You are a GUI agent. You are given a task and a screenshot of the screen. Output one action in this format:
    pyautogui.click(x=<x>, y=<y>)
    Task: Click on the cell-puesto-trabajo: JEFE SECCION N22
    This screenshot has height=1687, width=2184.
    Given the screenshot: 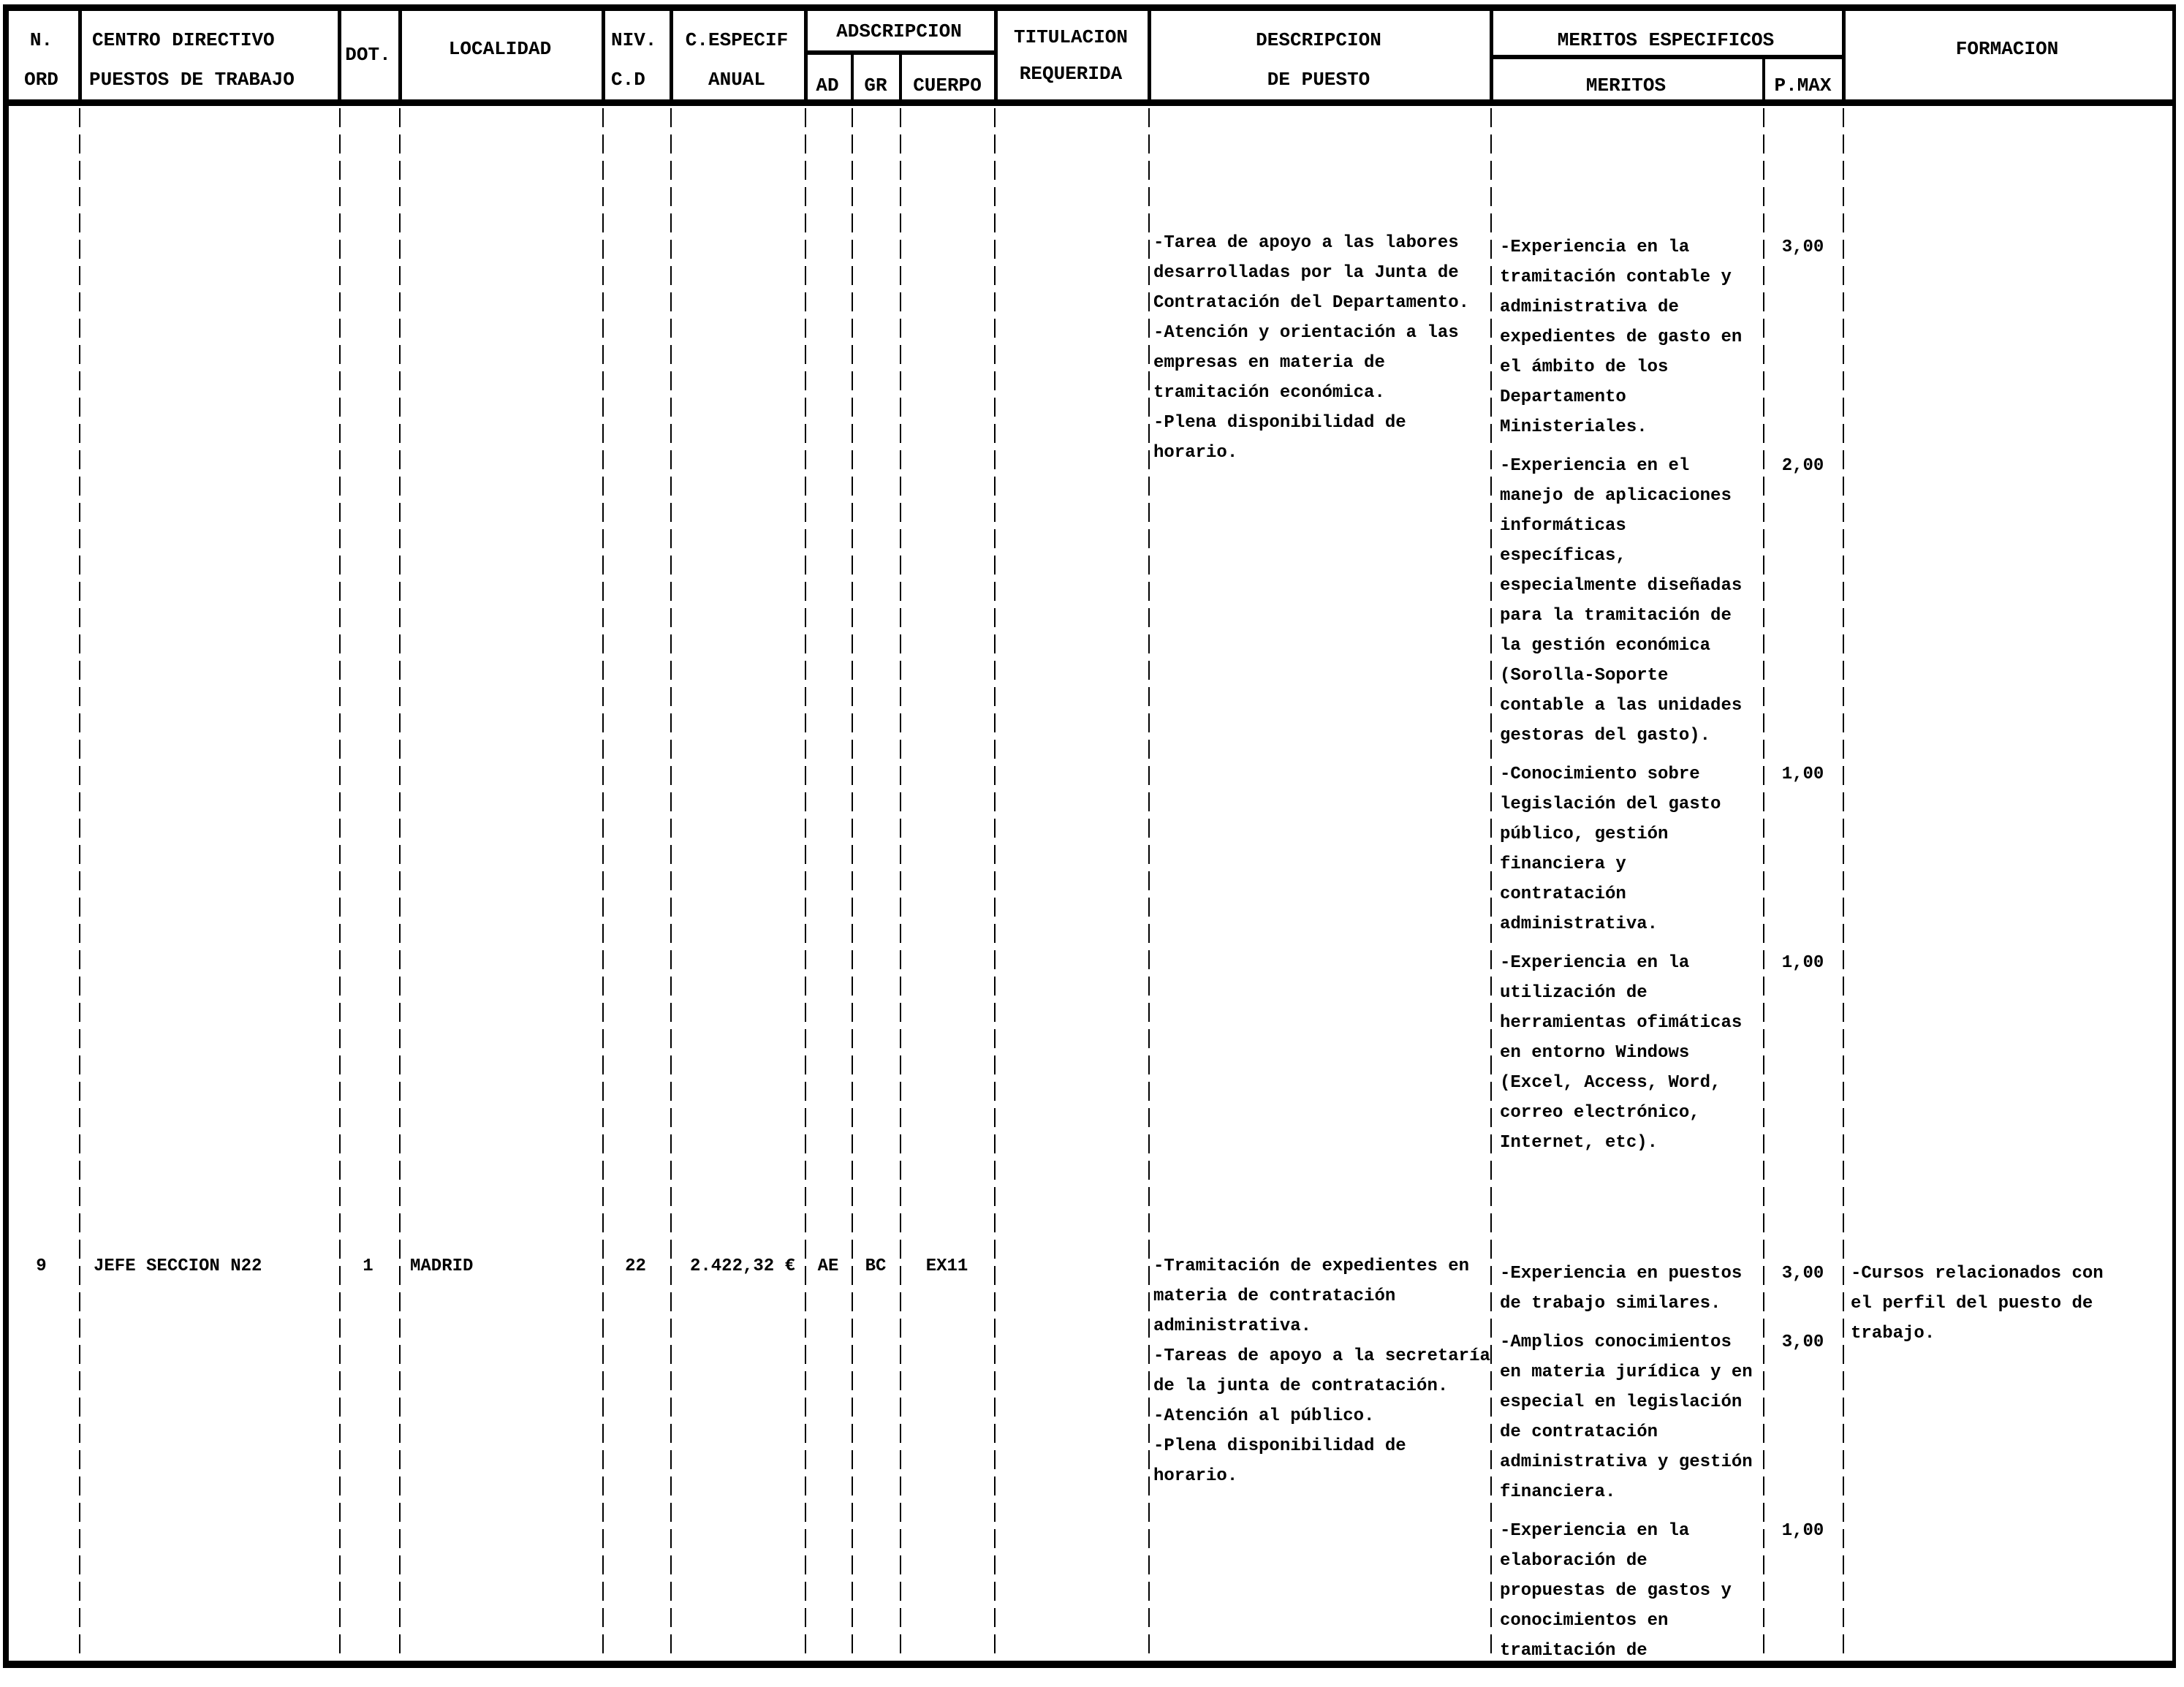 What is the action you would take?
    pyautogui.click(x=178, y=1266)
    